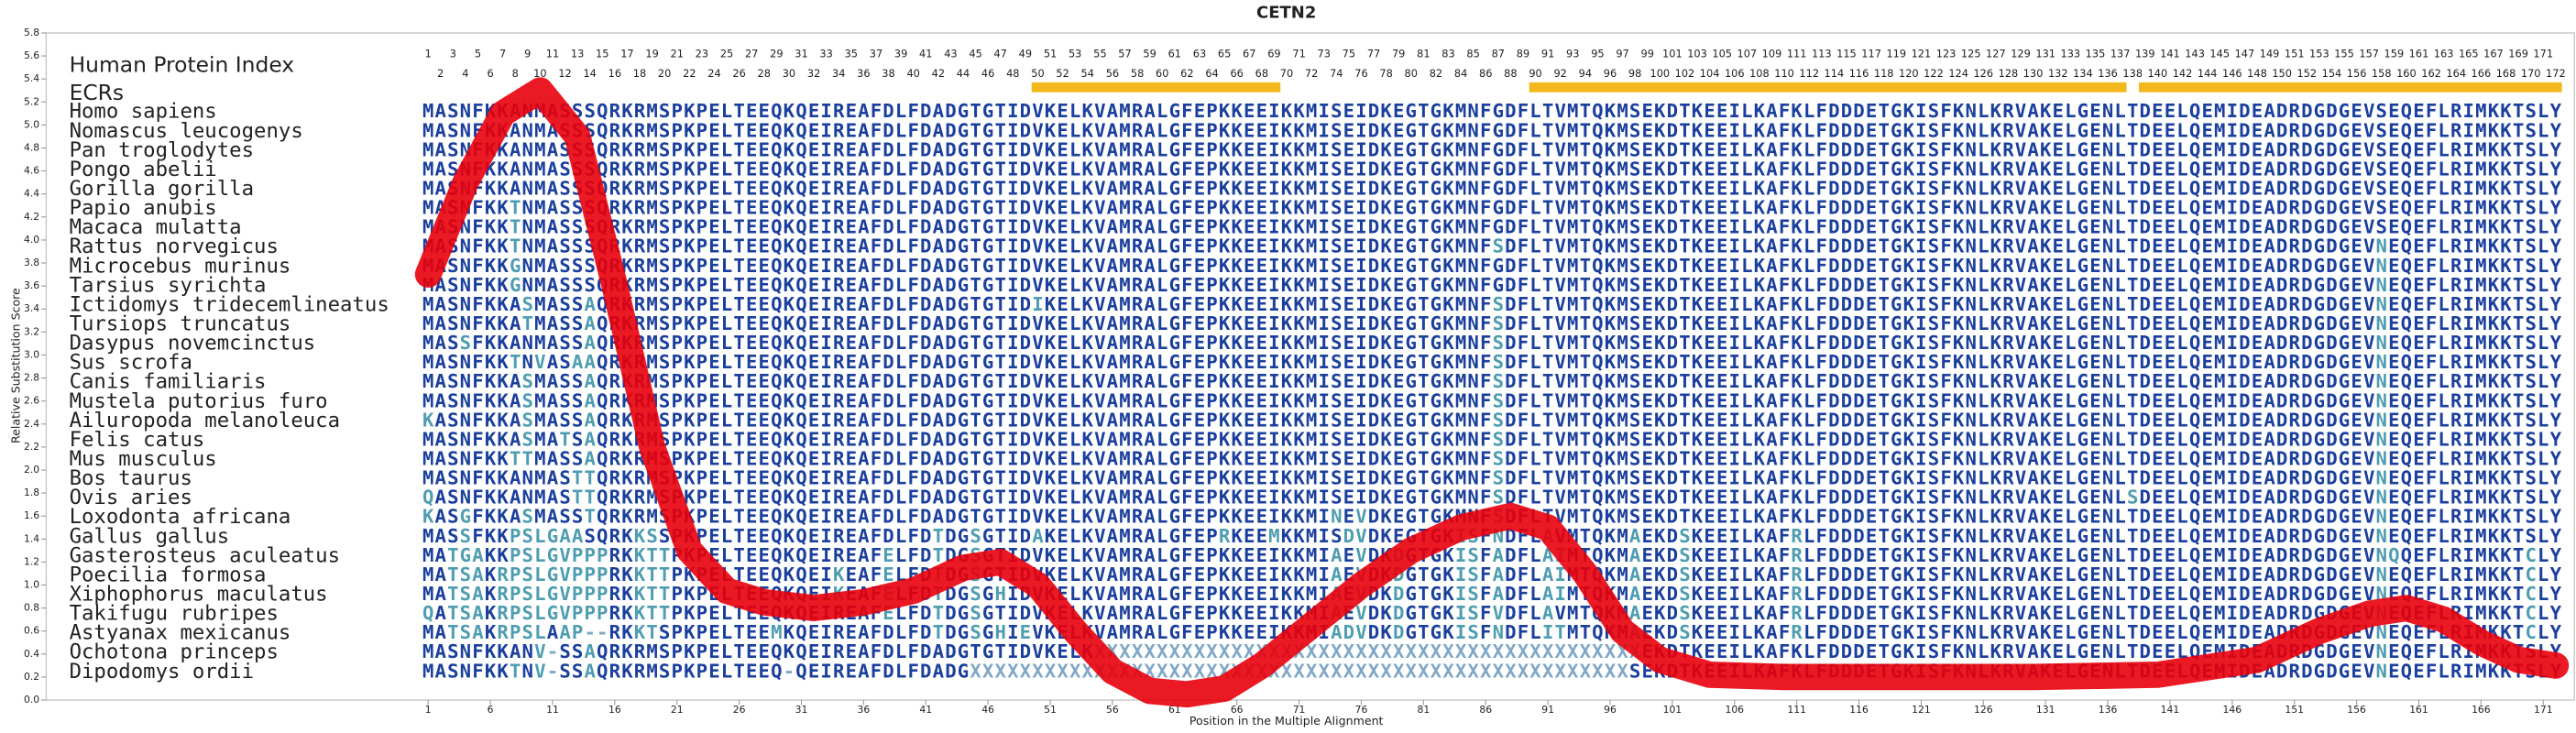  What do you see at coordinates (174, 246) in the screenshot?
I see `species-name: Rattus norvegicus` at bounding box center [174, 246].